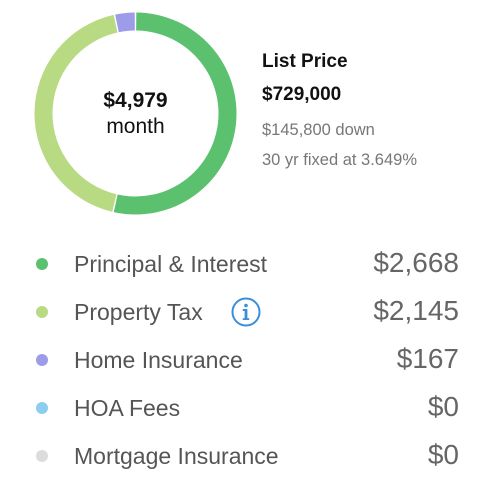  What do you see at coordinates (176, 456) in the screenshot?
I see `mortgage-insurance-label: Mortgage Insurance` at bounding box center [176, 456].